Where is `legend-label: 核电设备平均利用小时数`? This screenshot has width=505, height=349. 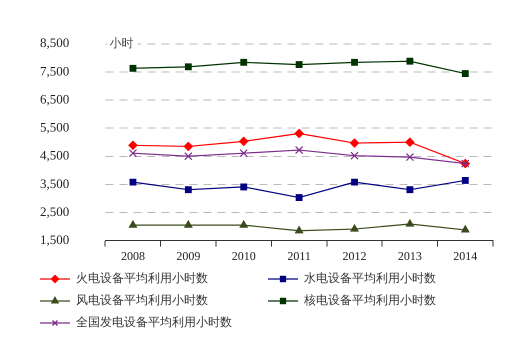 legend-label: 核电设备平均利用小时数 is located at coordinates (369, 300).